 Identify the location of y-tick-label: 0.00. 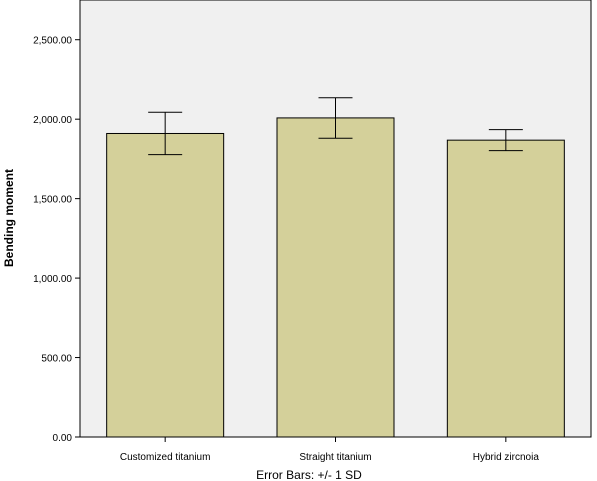
(63, 438).